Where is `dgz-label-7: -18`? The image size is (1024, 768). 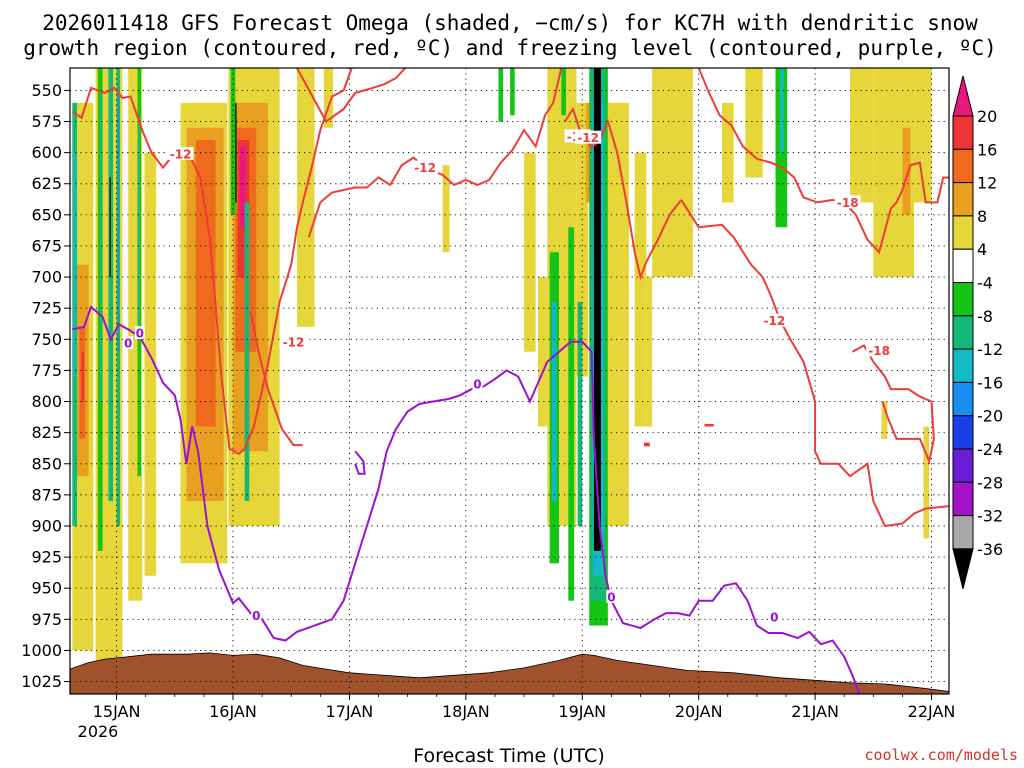
dgz-label-7: -18 is located at coordinates (879, 351).